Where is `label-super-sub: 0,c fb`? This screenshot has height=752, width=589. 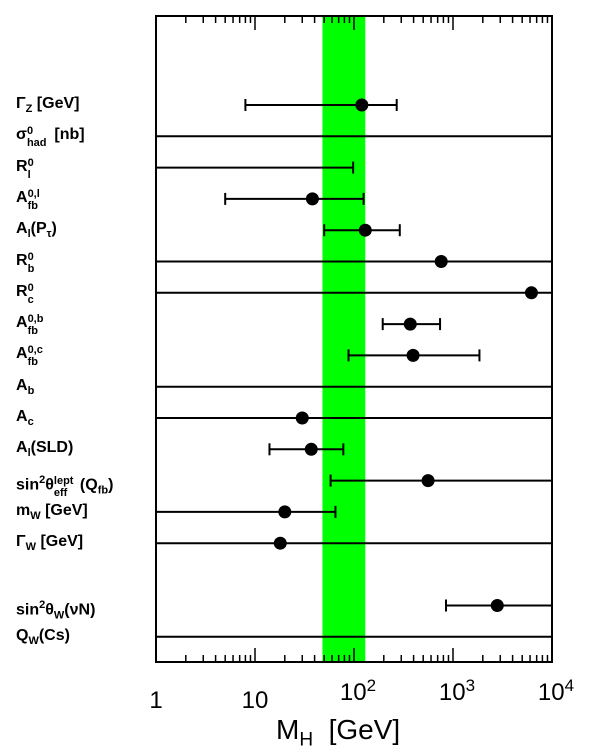 label-super-sub: 0,c fb is located at coordinates (35, 356).